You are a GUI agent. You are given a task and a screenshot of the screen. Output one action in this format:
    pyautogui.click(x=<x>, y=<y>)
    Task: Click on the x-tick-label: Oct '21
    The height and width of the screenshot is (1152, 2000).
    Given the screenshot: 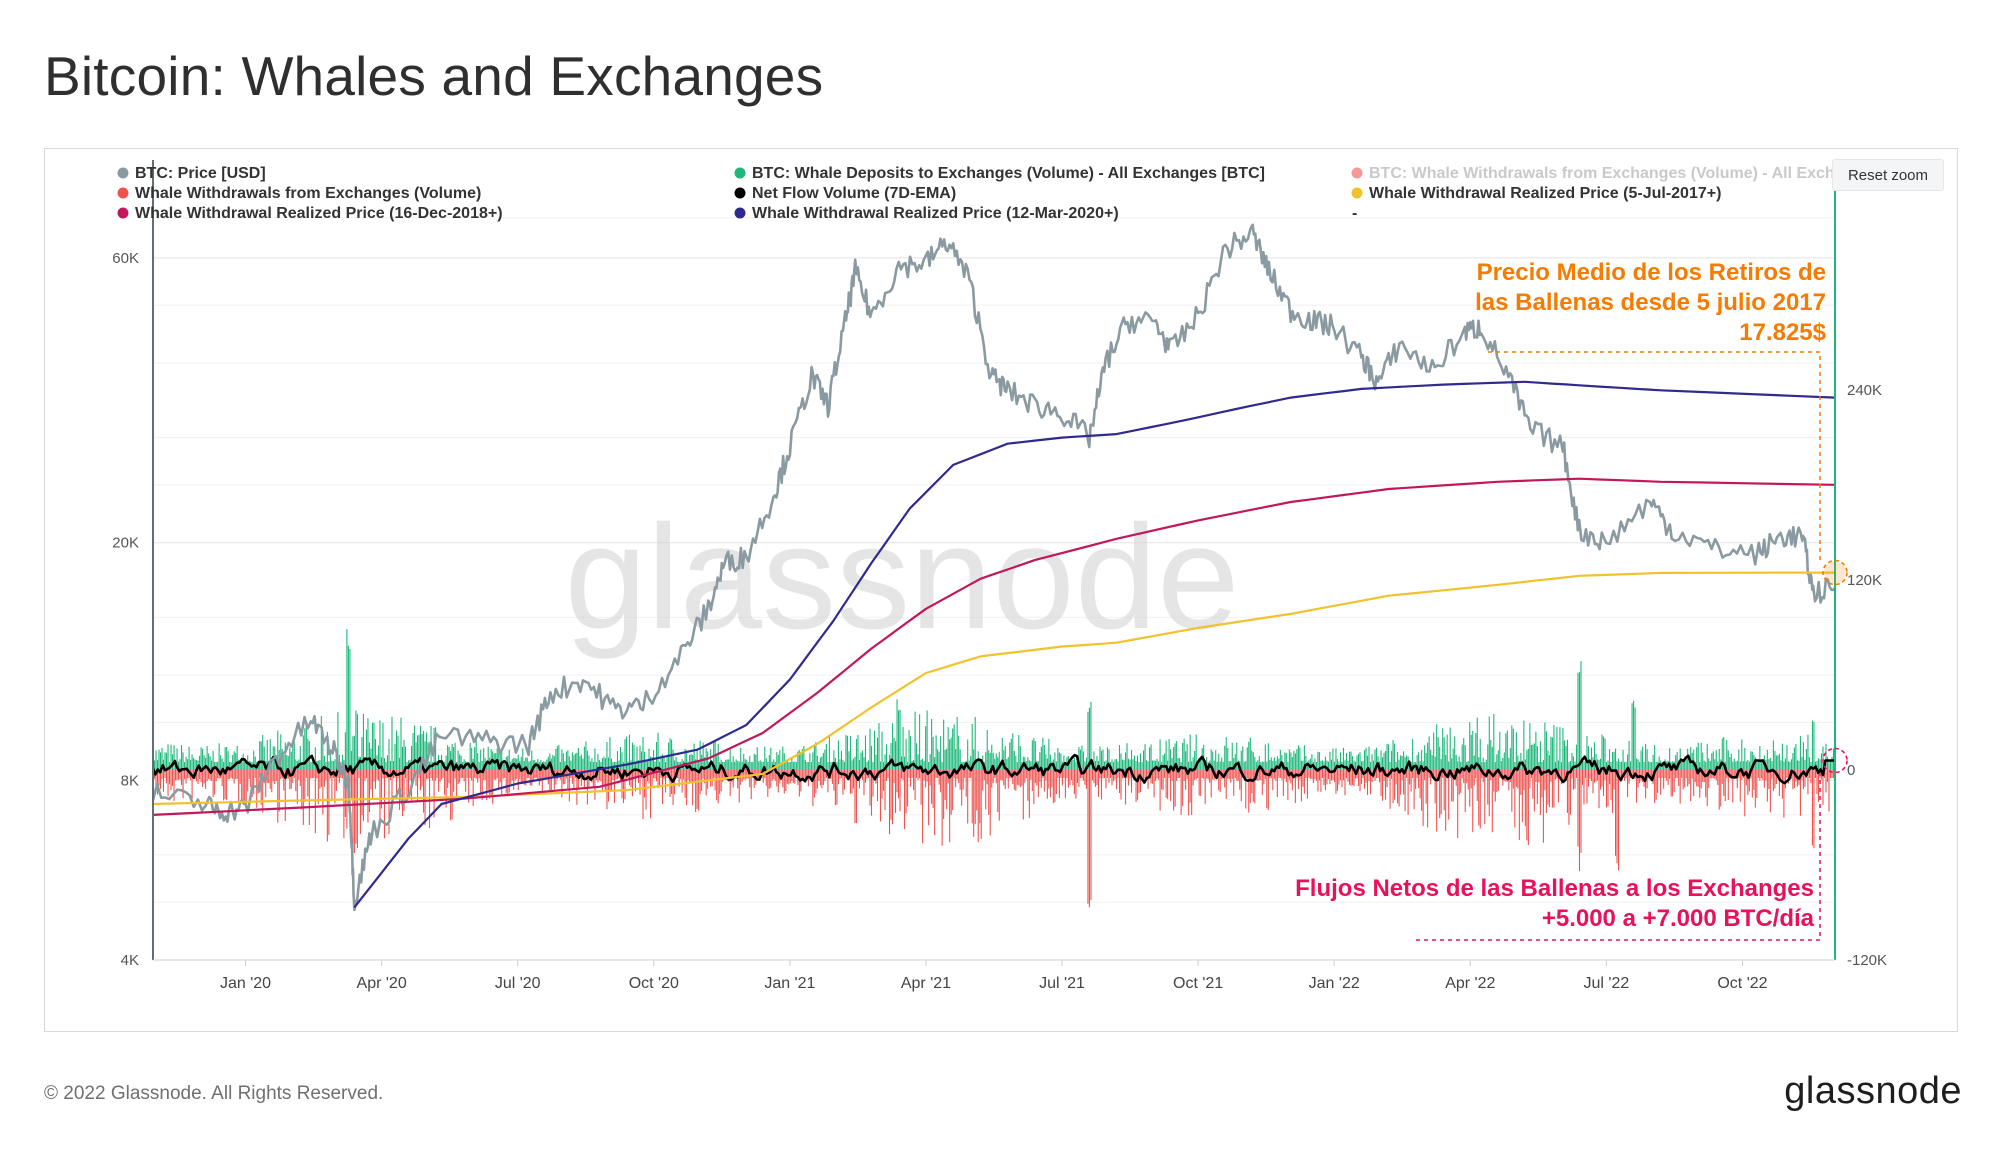 What is the action you would take?
    pyautogui.click(x=1198, y=983)
    